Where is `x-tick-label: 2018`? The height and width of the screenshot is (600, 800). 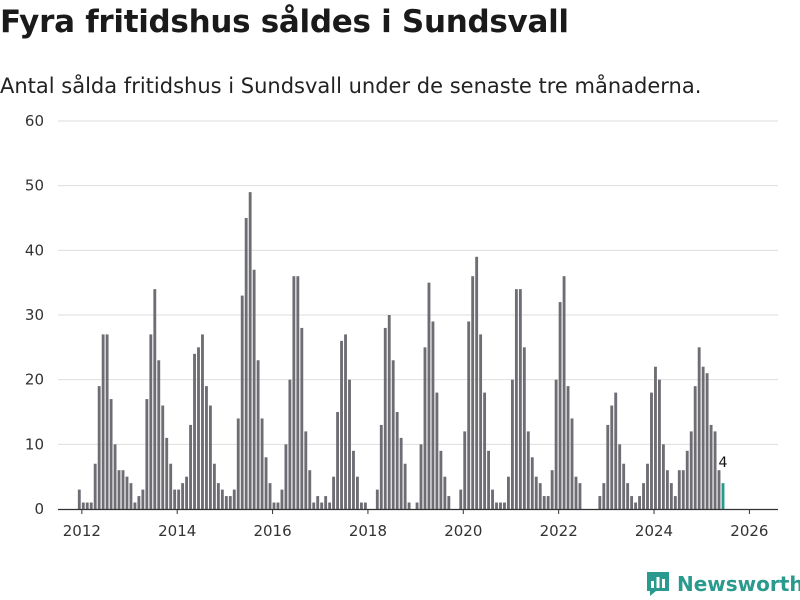
x-tick-label: 2018 is located at coordinates (368, 531).